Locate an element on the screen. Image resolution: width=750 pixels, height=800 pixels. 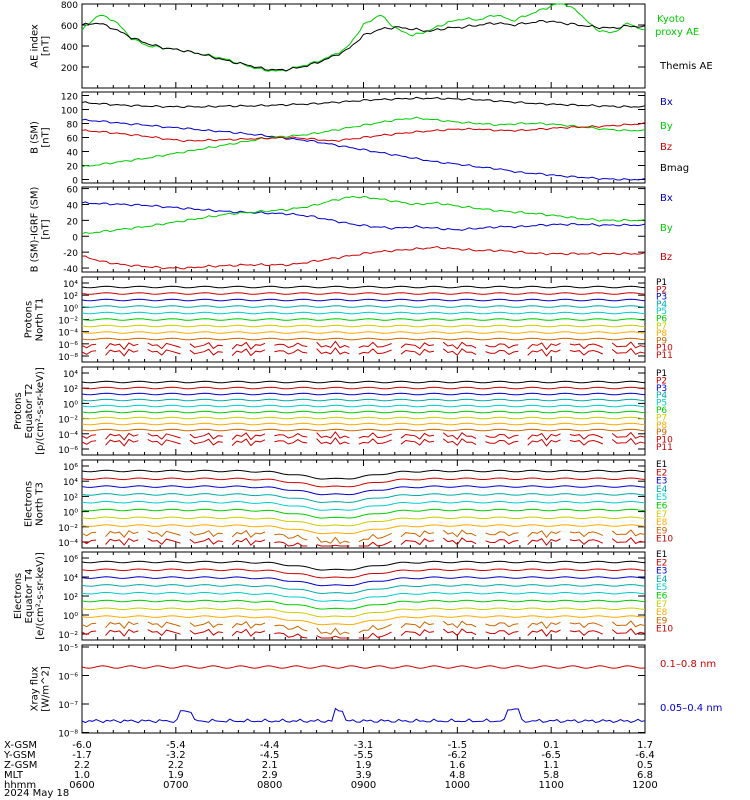
p7-legend-e5: E5 is located at coordinates (661, 588).